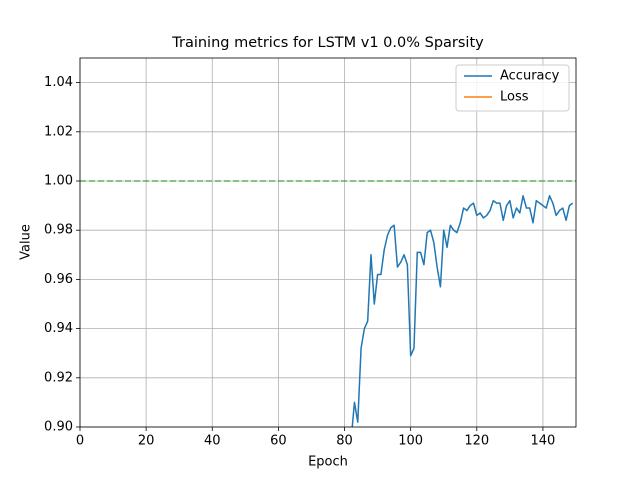 Image resolution: width=640 pixels, height=480 pixels. What do you see at coordinates (58, 427) in the screenshot?
I see `y-tick-label: 0.90` at bounding box center [58, 427].